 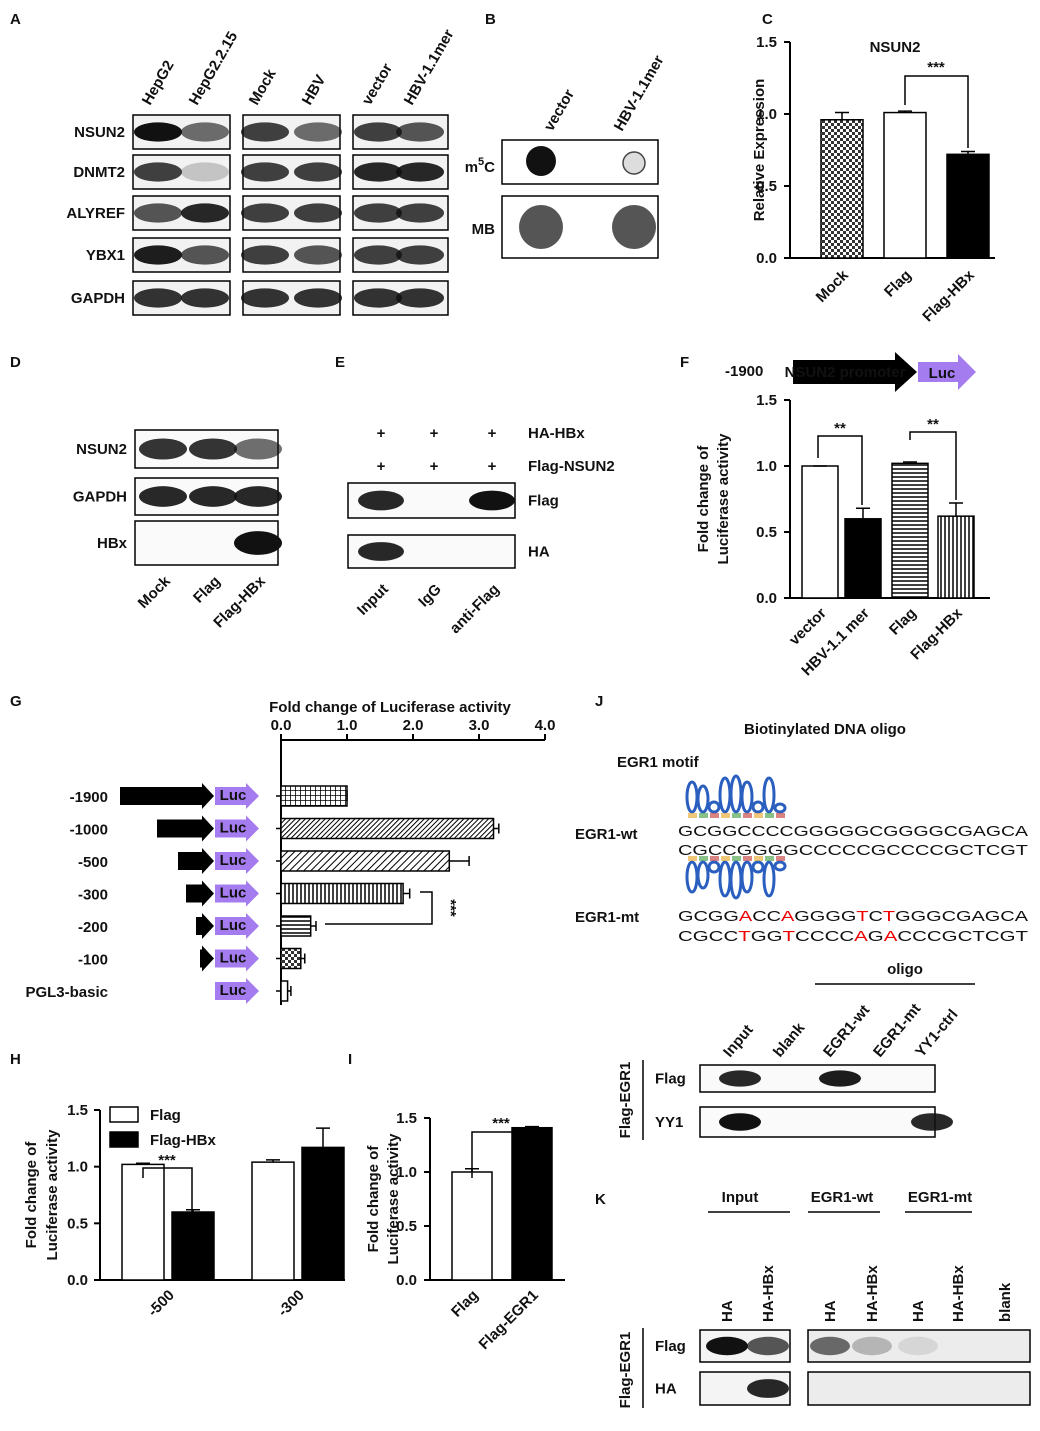 What do you see at coordinates (93, 862) in the screenshot?
I see `y-tick-label: -500` at bounding box center [93, 862].